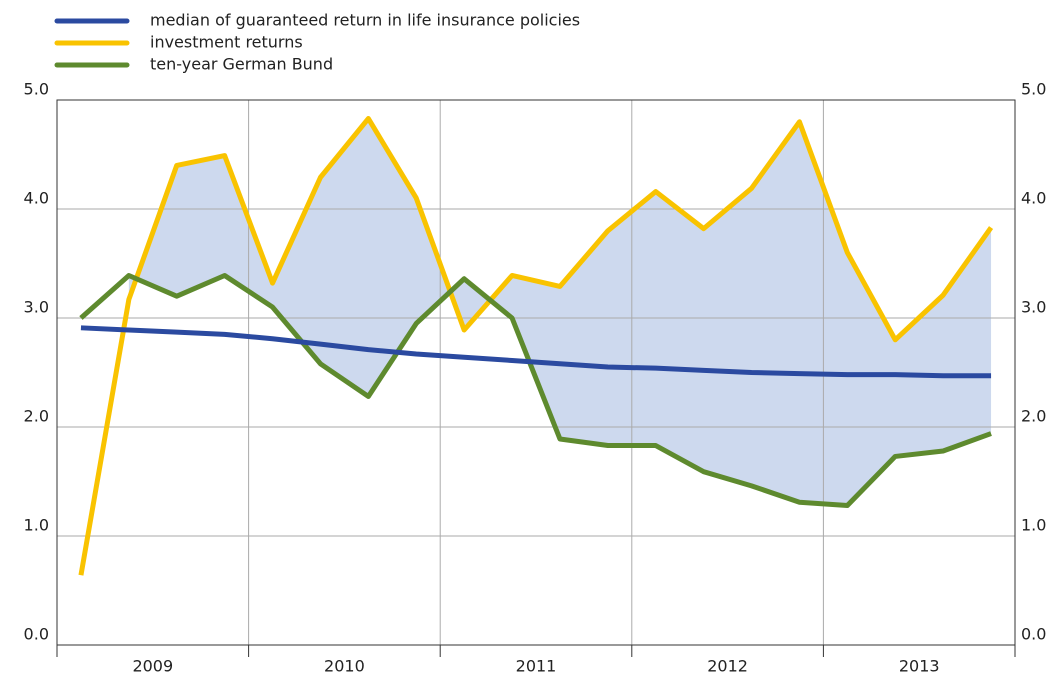 Image resolution: width=1064 pixels, height=684 pixels. Describe the element at coordinates (36, 89) in the screenshot. I see `y-tick-label: 5.0` at that location.